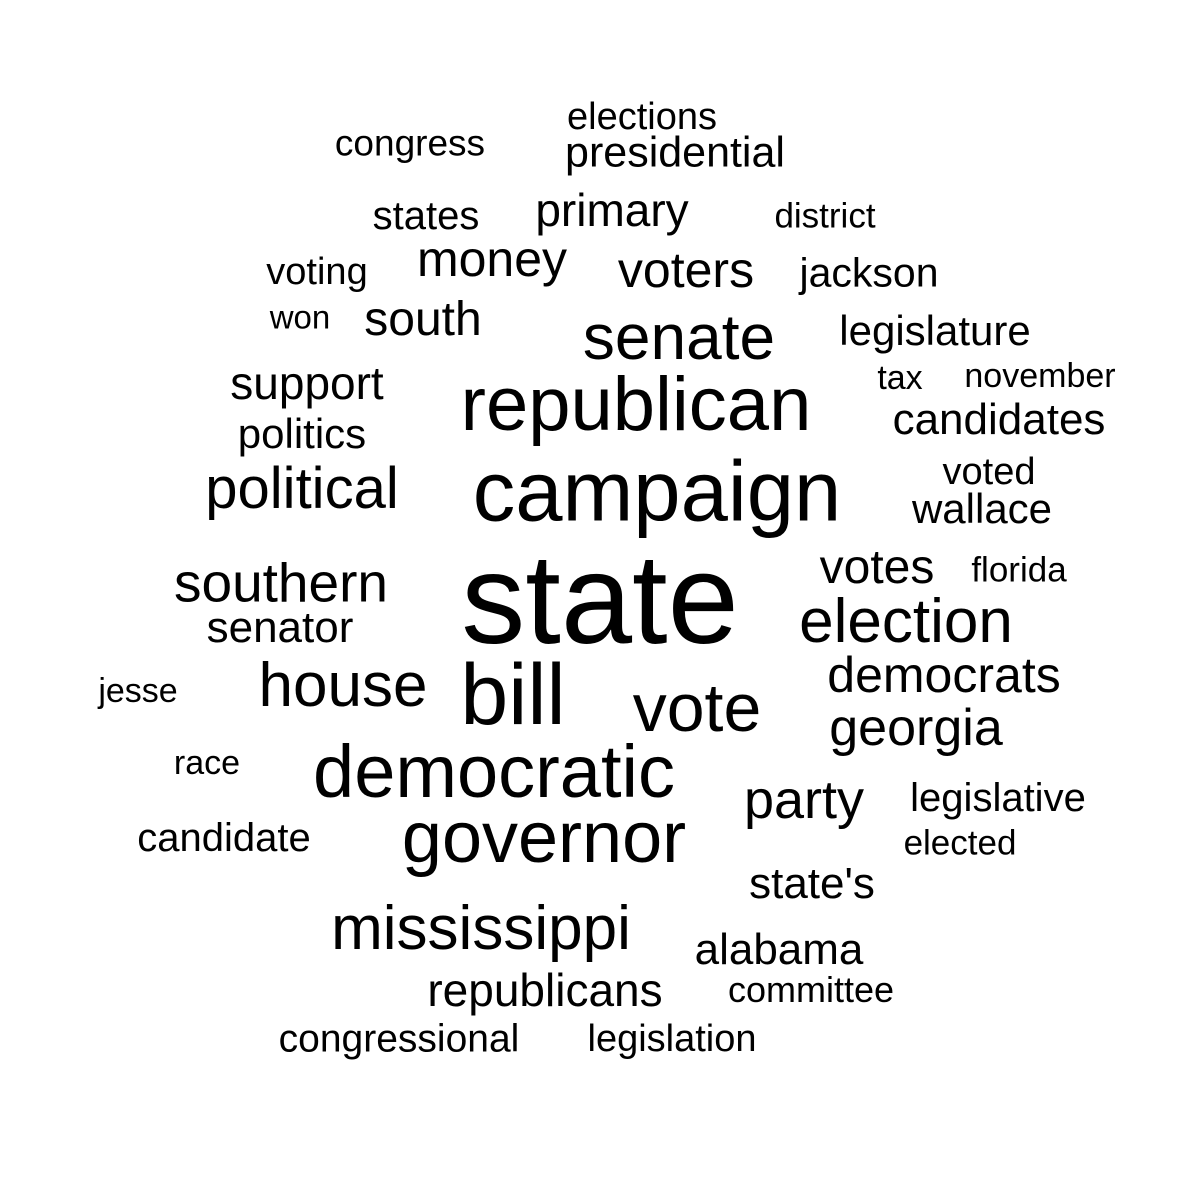 This screenshot has height=1200, width=1200. I want to click on cloud-word-candidates: candidates, so click(999, 419).